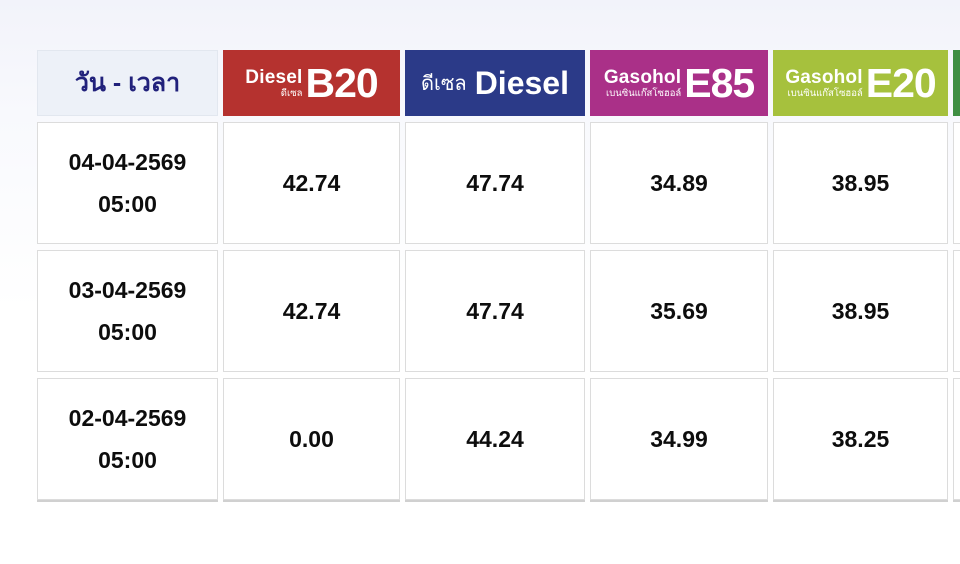  Describe the element at coordinates (642, 77) in the screenshot. I see `gasohol-e85-brand: Gasohol` at that location.